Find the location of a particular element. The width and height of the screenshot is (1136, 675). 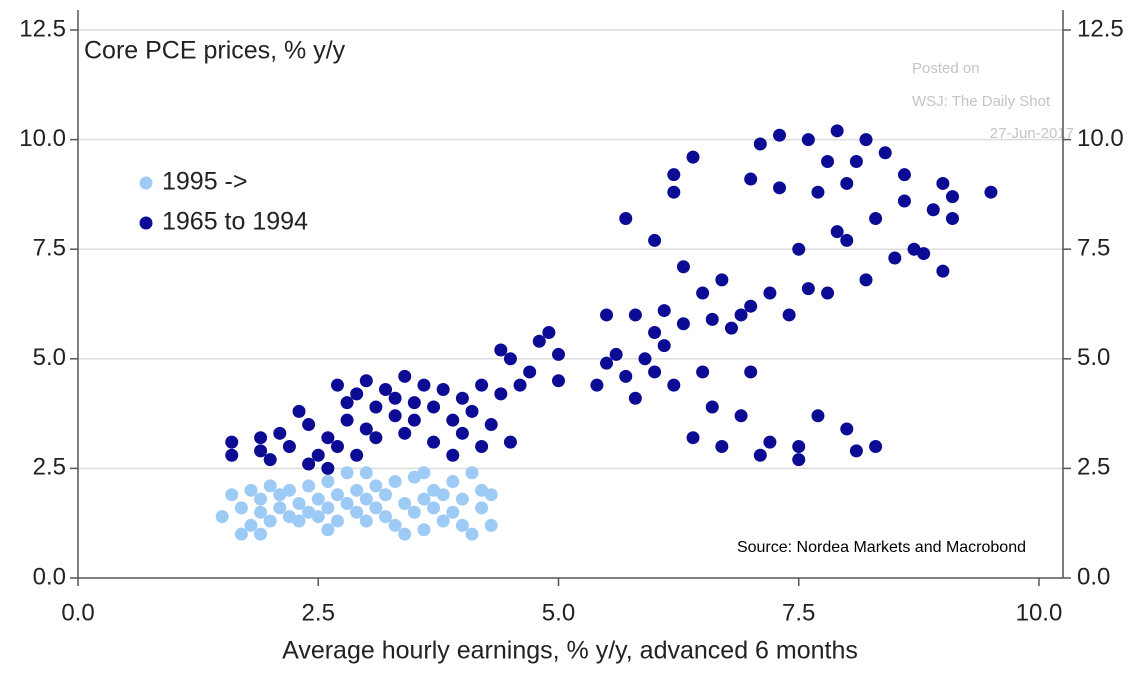

y2-tick-label: 0.0 is located at coordinates (1093, 576).